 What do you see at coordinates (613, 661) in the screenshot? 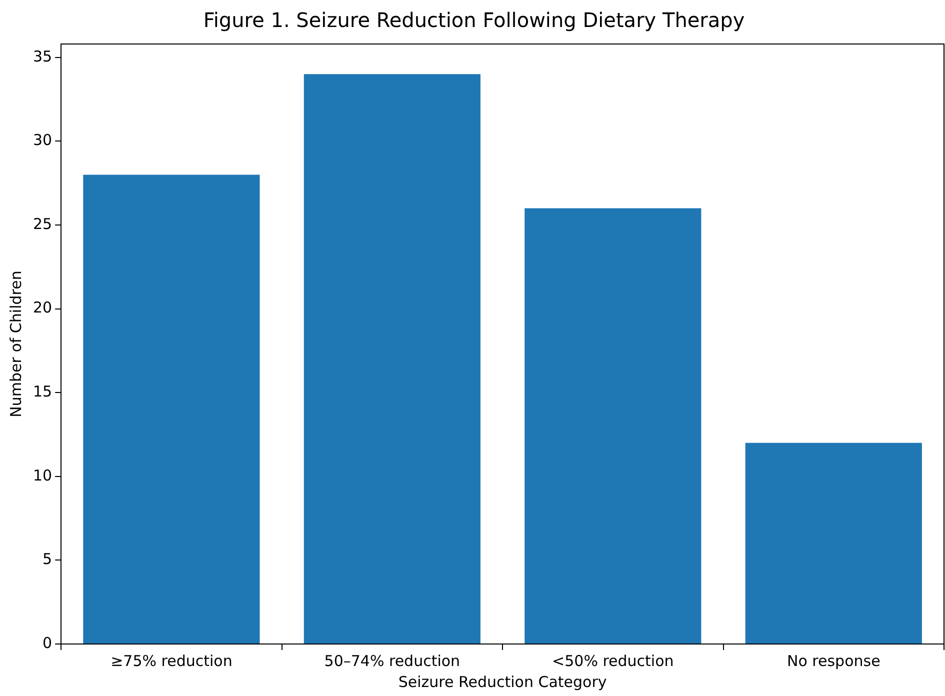
I see `x-tick-label: <50% reduction` at bounding box center [613, 661].